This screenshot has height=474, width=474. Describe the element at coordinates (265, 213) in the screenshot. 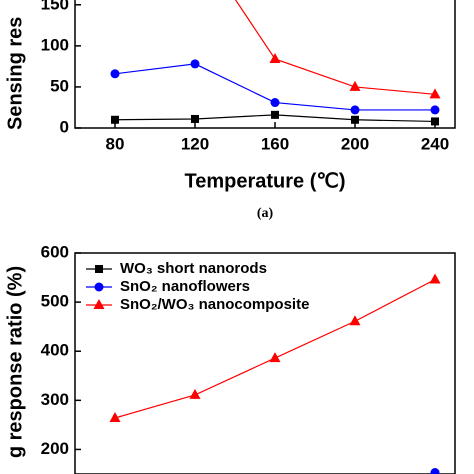

I see `caption: (a)` at that location.